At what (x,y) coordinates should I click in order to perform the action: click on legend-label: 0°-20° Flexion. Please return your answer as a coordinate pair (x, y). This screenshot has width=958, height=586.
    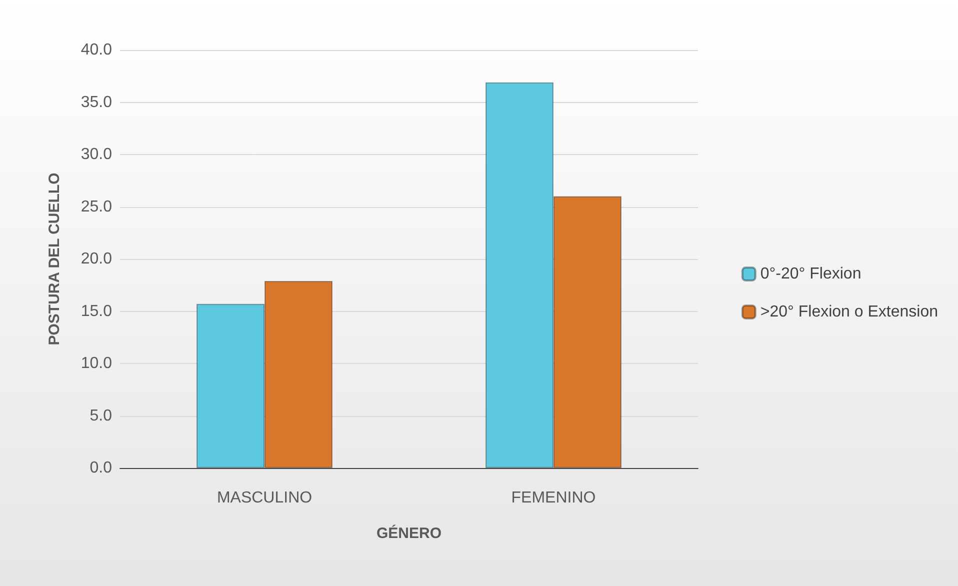
    Looking at the image, I should click on (811, 274).